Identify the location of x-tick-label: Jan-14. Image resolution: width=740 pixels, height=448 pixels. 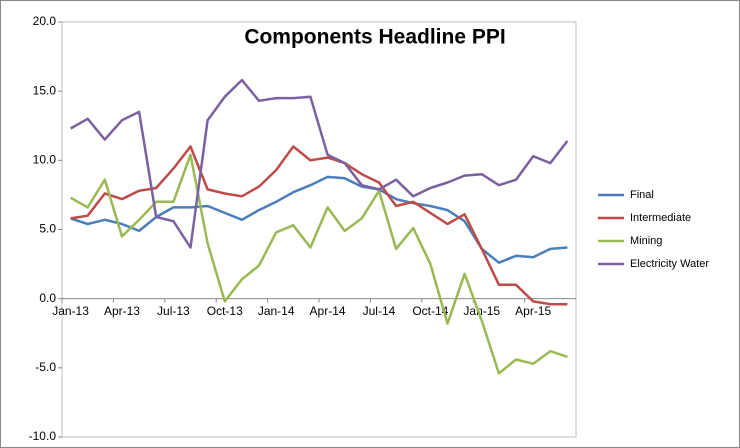
(276, 311).